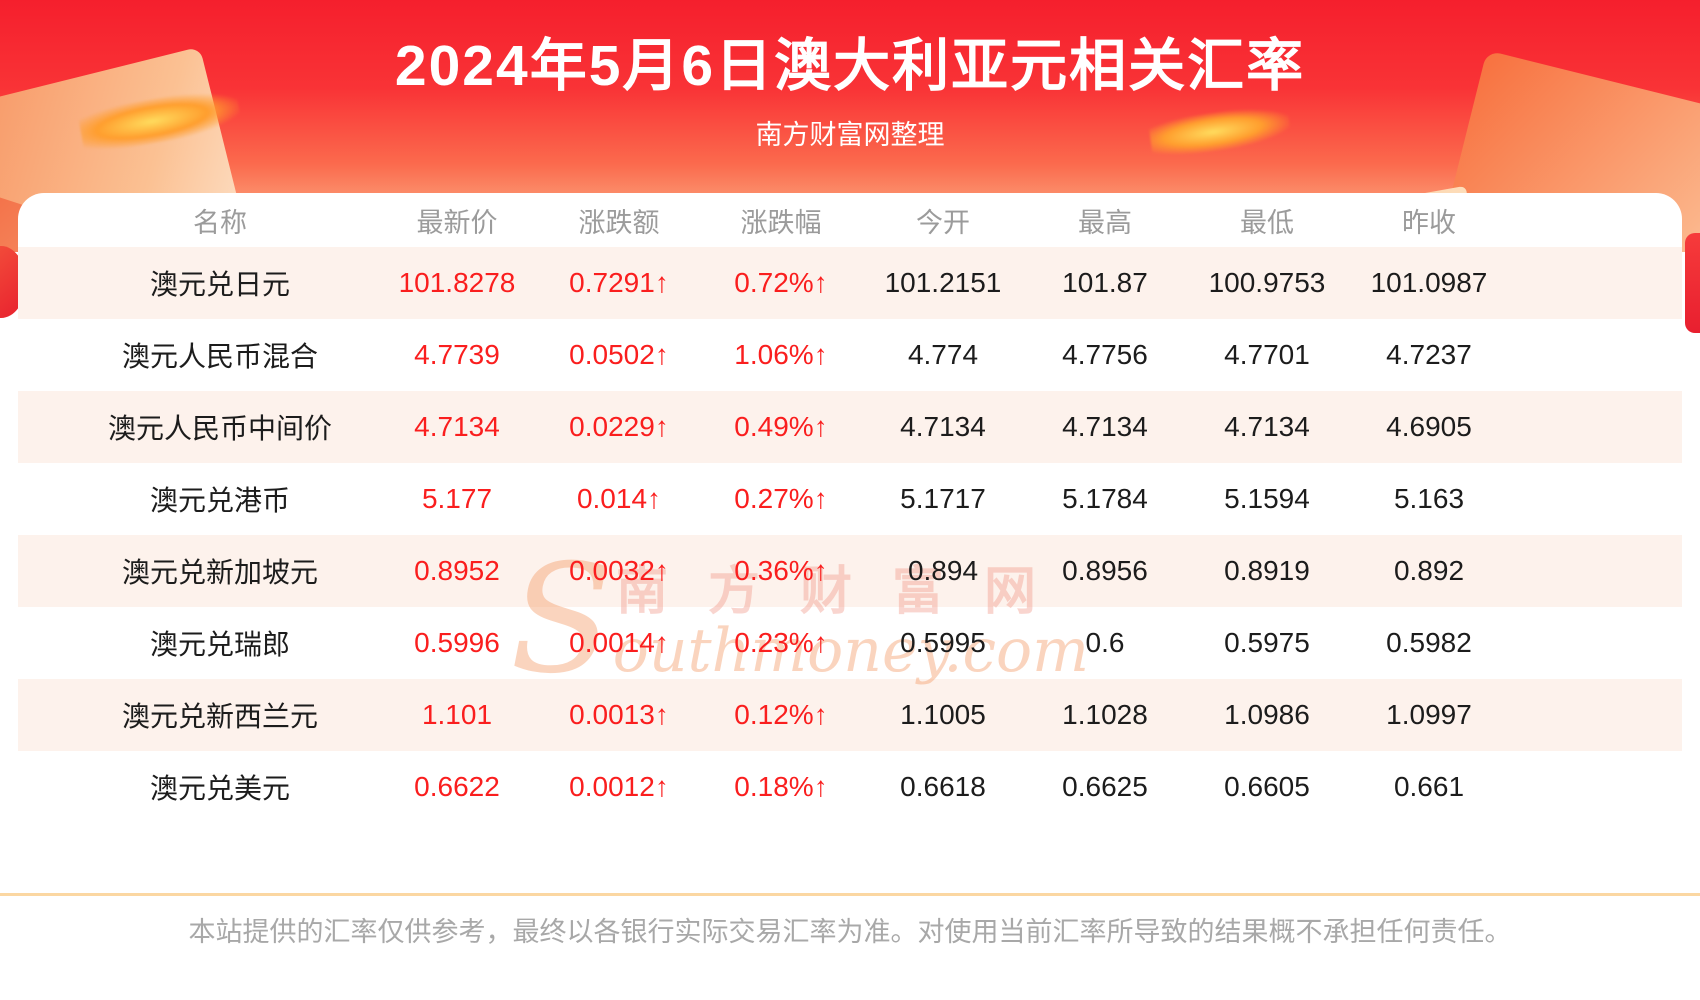  What do you see at coordinates (943, 426) in the screenshot?
I see `cell-open: 4.7134` at bounding box center [943, 426].